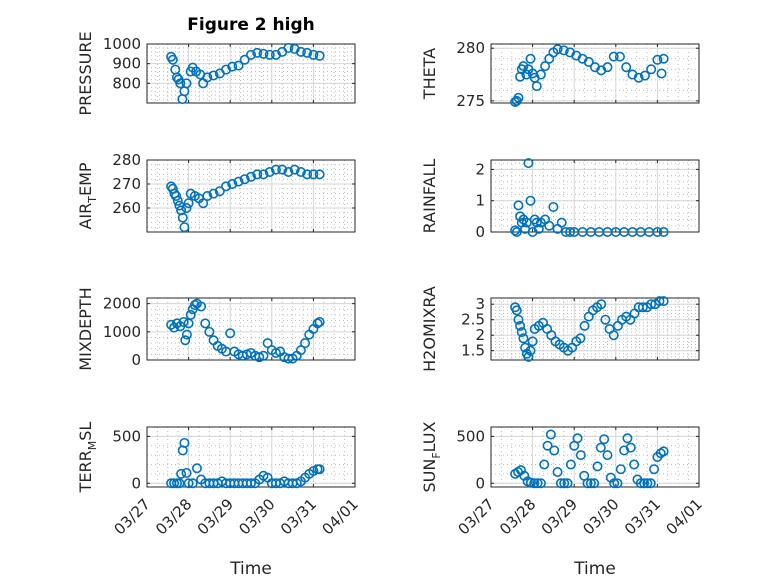 This screenshot has height=583, width=778. What do you see at coordinates (251, 25) in the screenshot?
I see `figure-title: Figure 2 high` at bounding box center [251, 25].